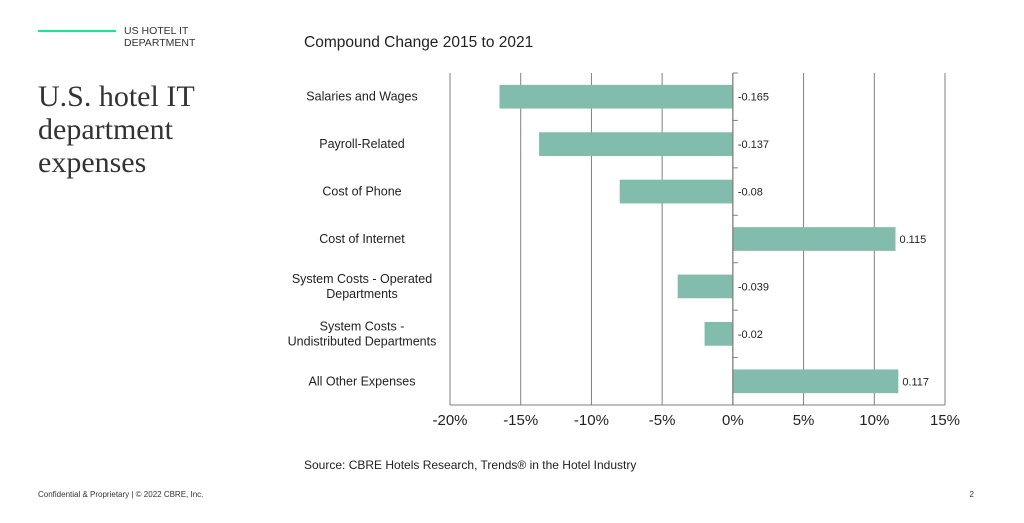 The height and width of the screenshot is (523, 1024). Describe the element at coordinates (77, 31) in the screenshot. I see `accent-line` at that location.